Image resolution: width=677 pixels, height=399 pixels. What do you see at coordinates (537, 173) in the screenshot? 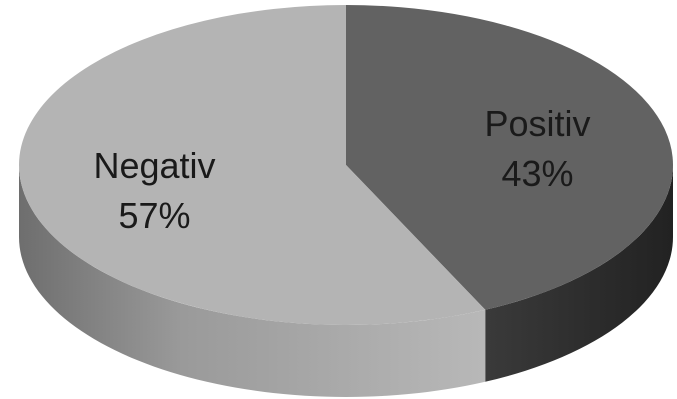
I see `pie-percent-positiv: 43%` at bounding box center [537, 173].